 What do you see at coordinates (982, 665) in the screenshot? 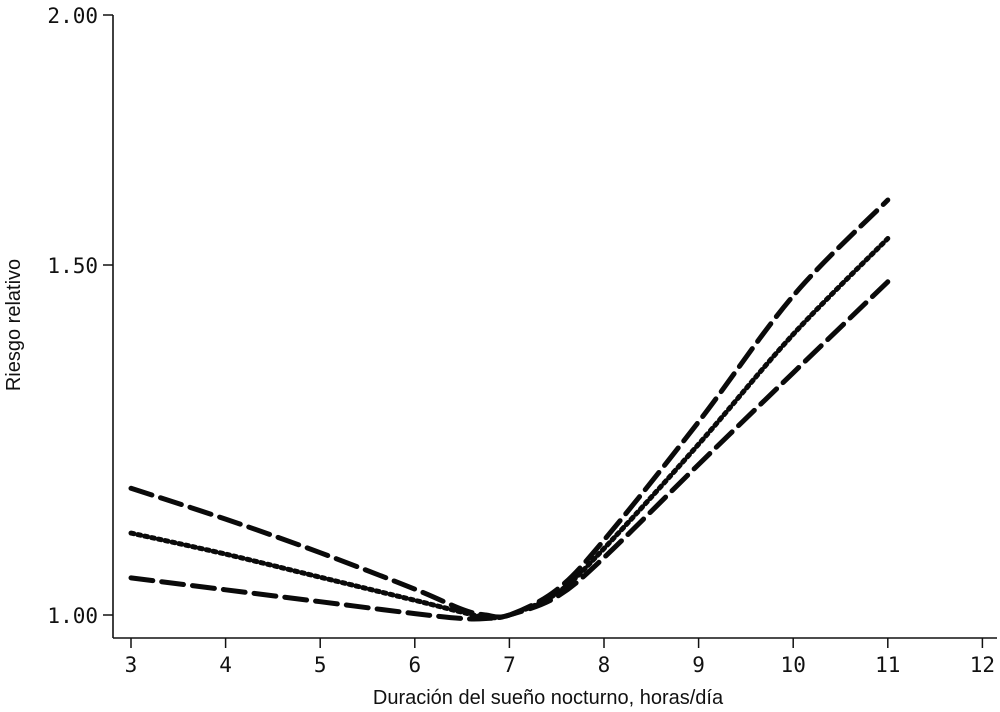
I see `x-tick-label: 12` at bounding box center [982, 665].